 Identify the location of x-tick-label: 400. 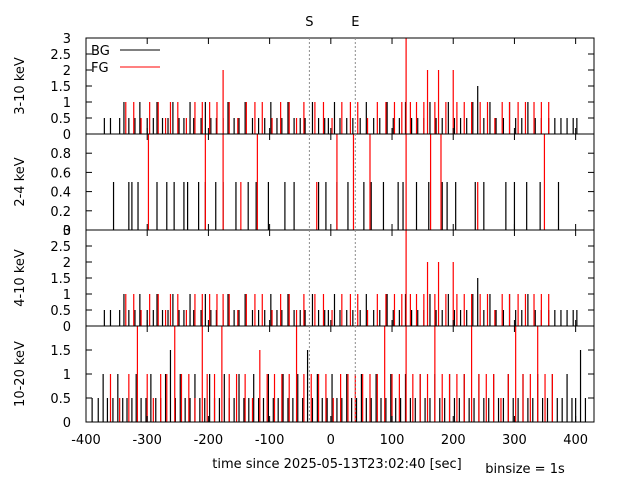
(575, 440).